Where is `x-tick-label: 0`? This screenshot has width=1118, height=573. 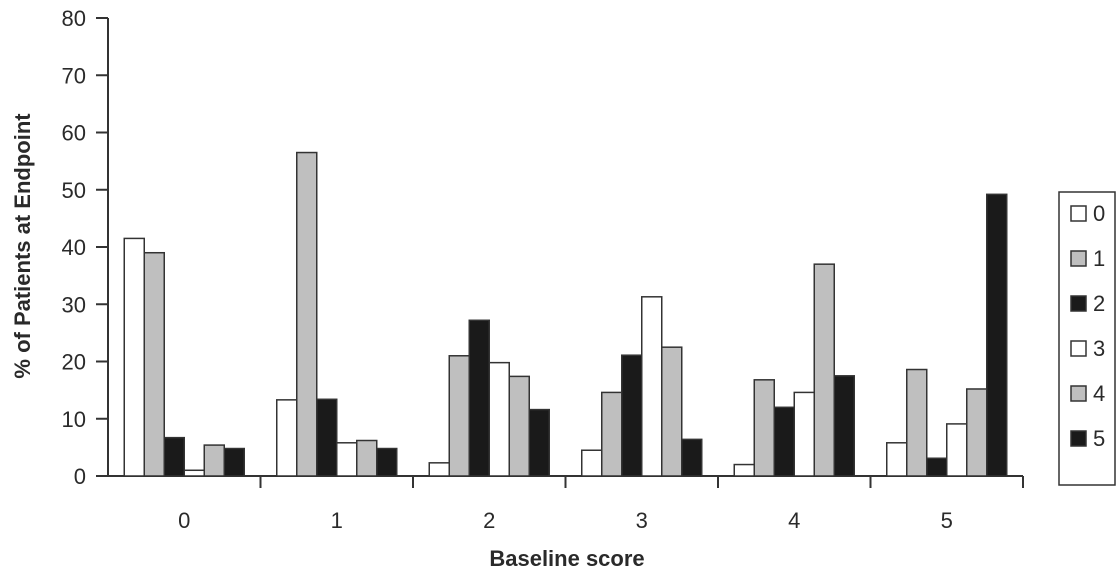
x-tick-label: 0 is located at coordinates (184, 520).